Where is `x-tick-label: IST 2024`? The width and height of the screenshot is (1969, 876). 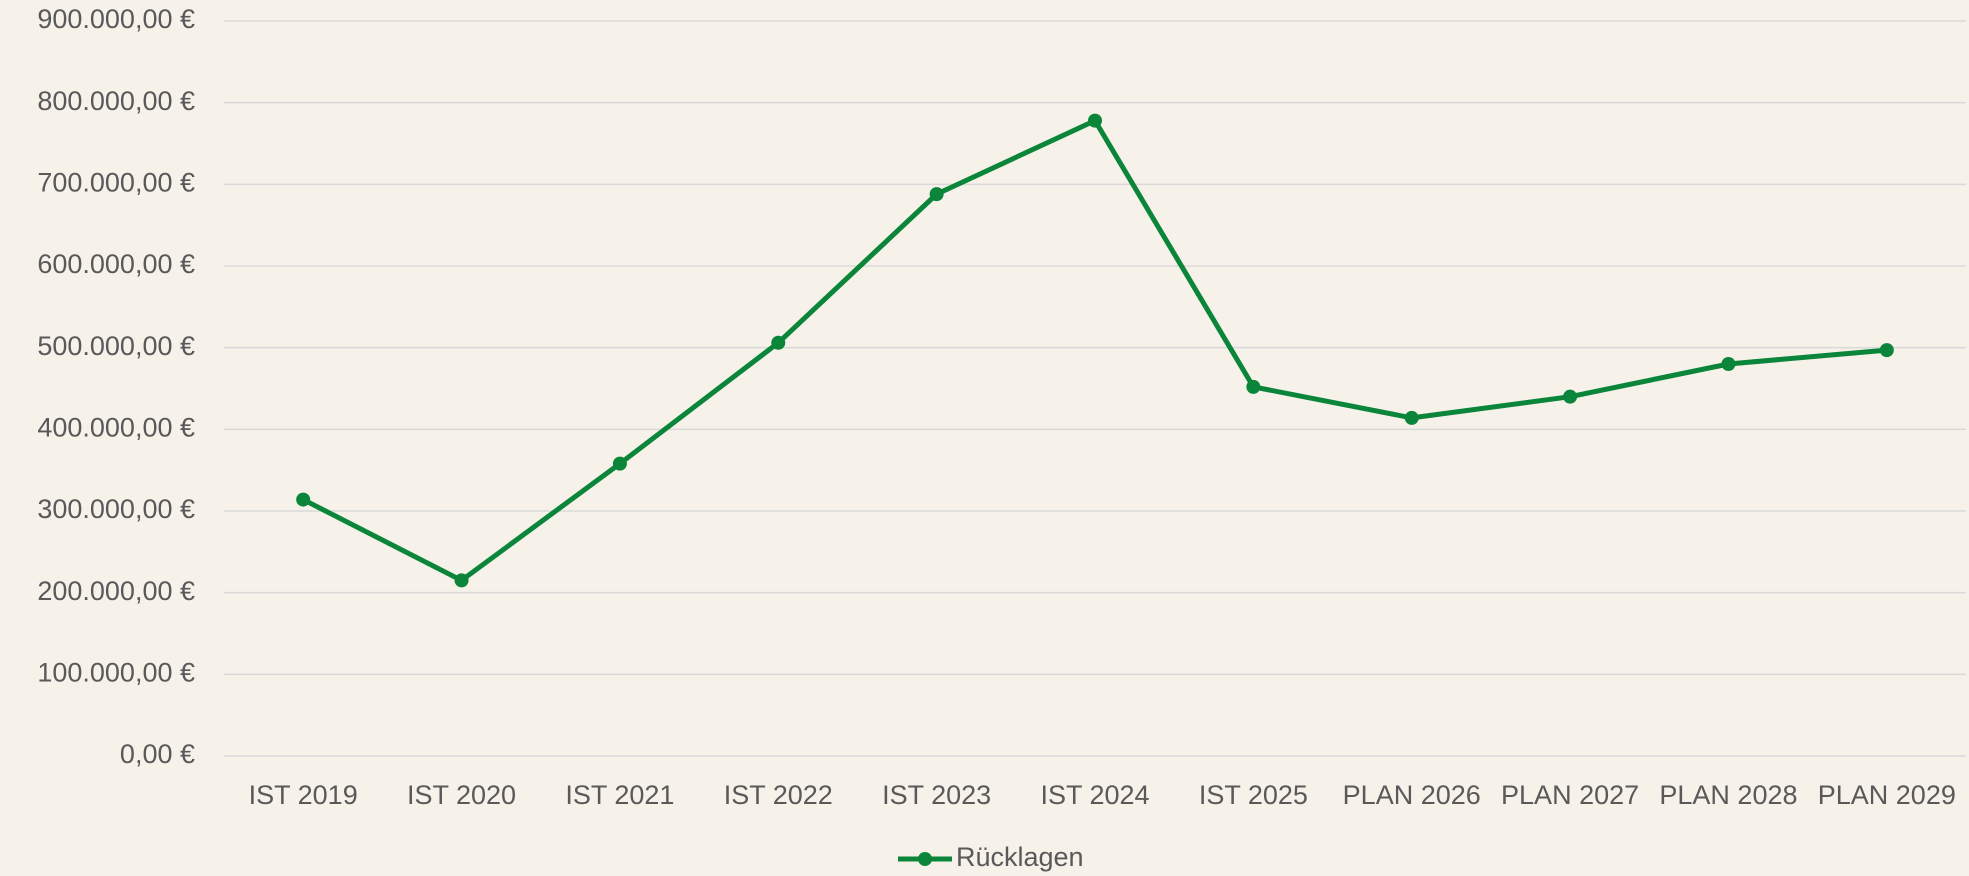 x-tick-label: IST 2024 is located at coordinates (1094, 795).